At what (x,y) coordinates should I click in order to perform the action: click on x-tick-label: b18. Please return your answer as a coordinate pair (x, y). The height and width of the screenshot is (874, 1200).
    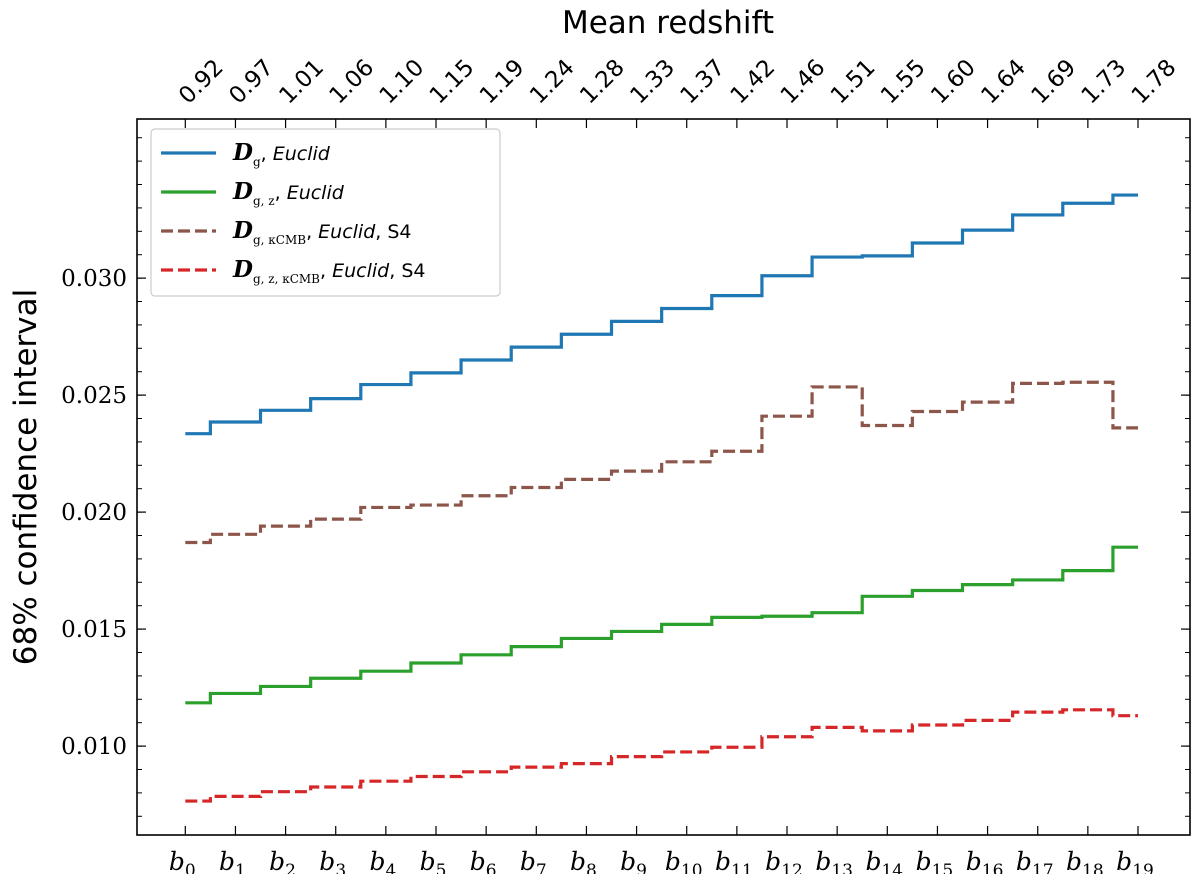
    Looking at the image, I should click on (1085, 860).